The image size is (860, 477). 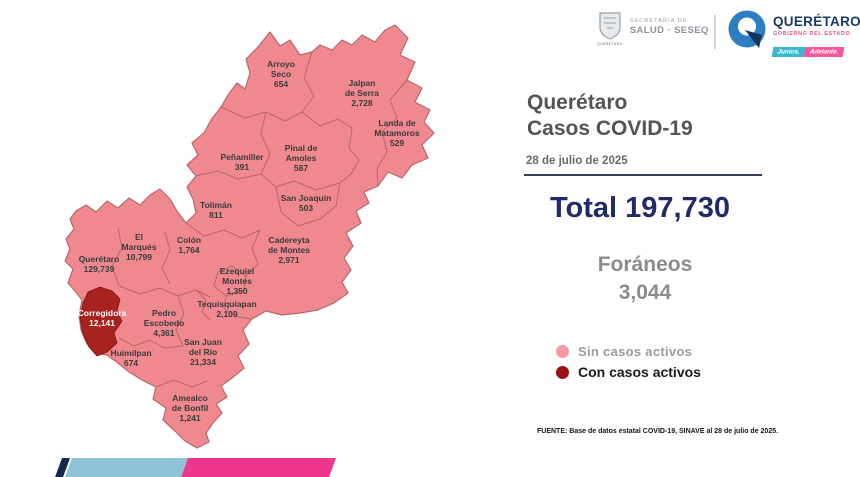 I want to click on header-divider, so click(x=715, y=32).